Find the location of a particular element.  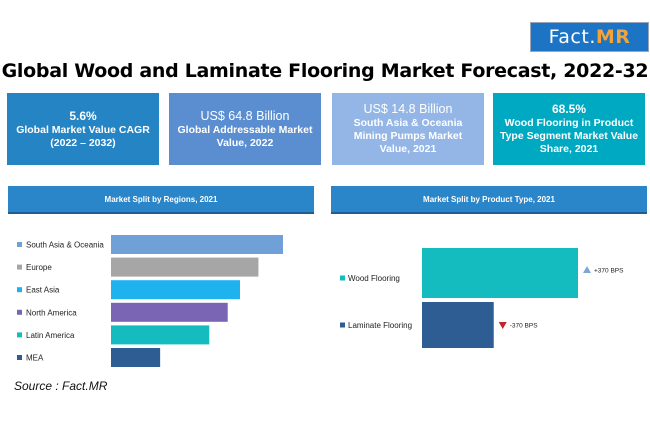

legend-marker-wood-flooring is located at coordinates (342, 278).